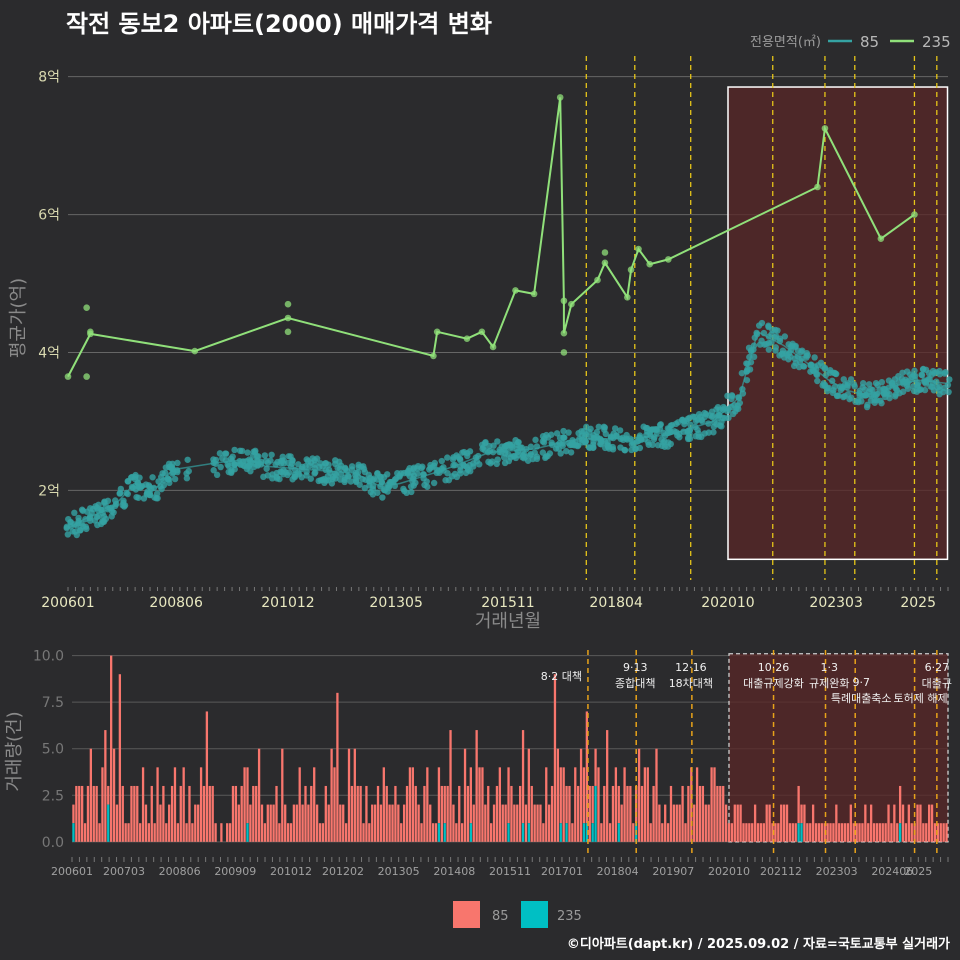 The image size is (960, 960). Describe the element at coordinates (49, 491) in the screenshot. I see `y-tick-label: 2억` at that location.